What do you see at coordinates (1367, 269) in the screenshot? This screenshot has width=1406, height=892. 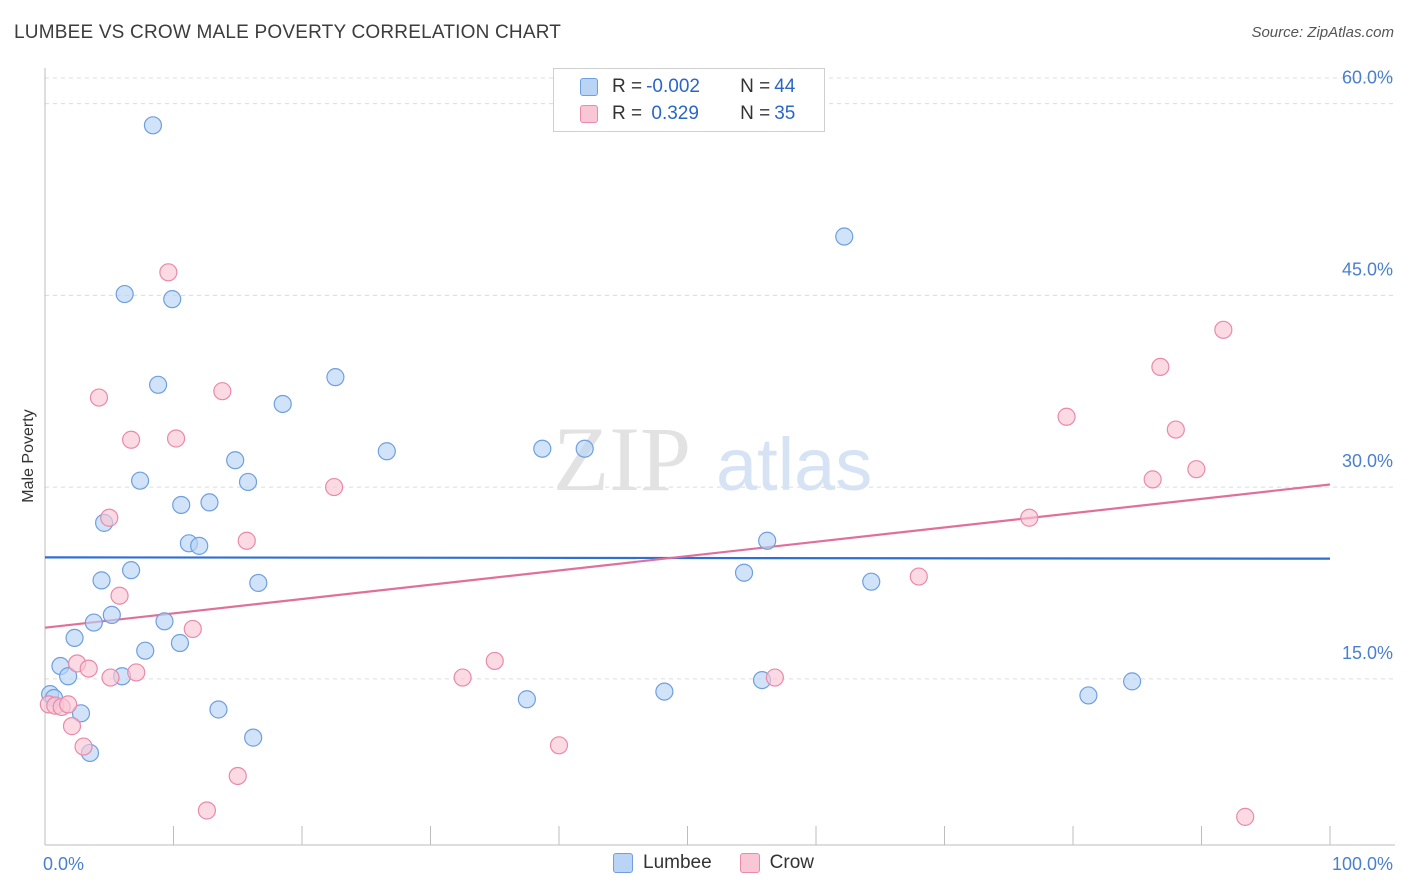 I see `y-tick-label: 45.0%` at bounding box center [1367, 269].